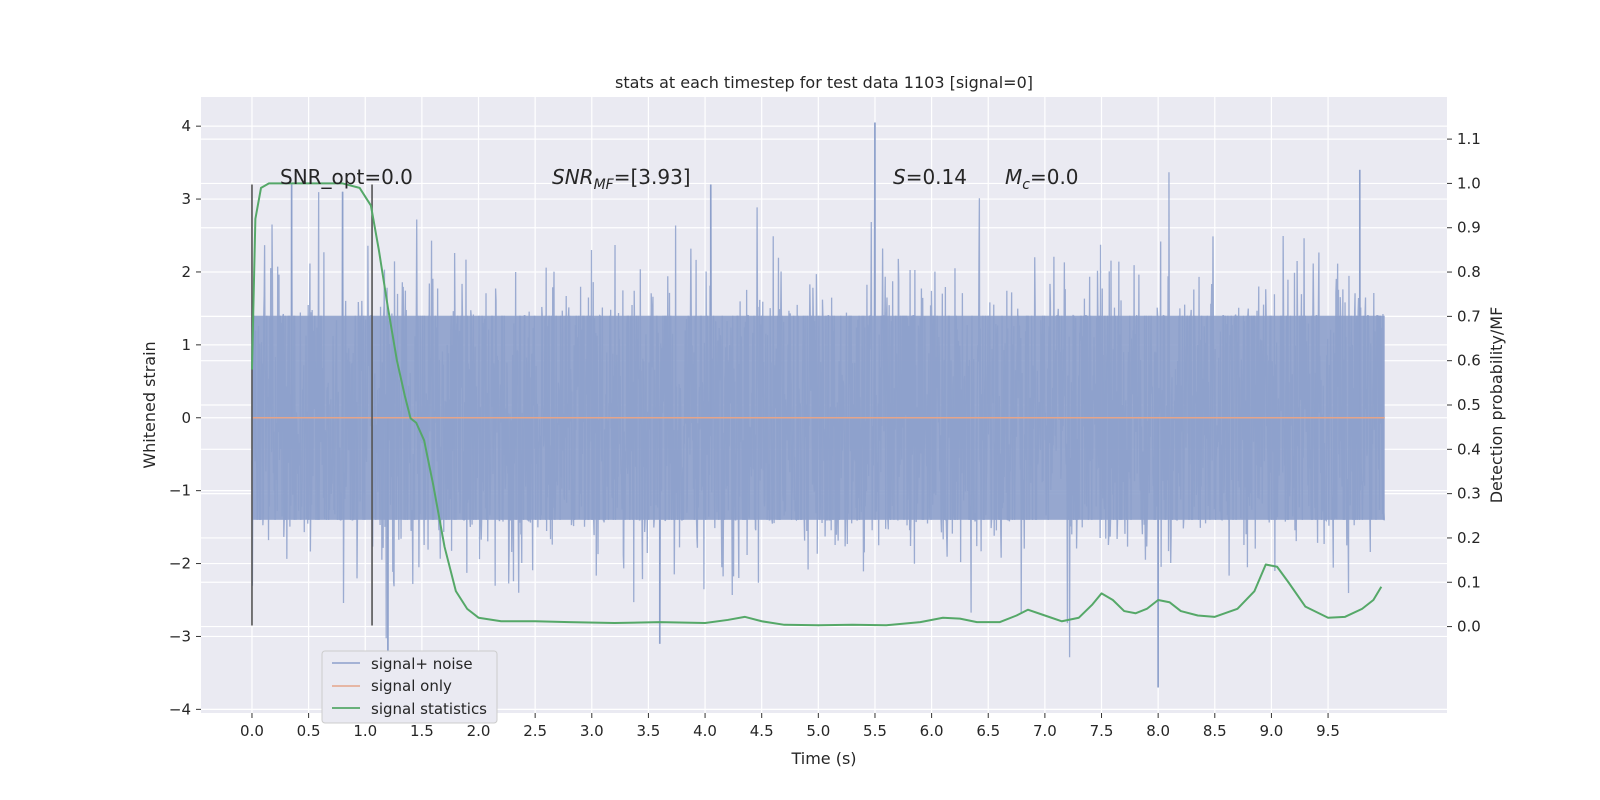 This screenshot has width=1600, height=800. Describe the element at coordinates (1469, 538) in the screenshot. I see `right-y-tick-label-9: 0.2` at that location.